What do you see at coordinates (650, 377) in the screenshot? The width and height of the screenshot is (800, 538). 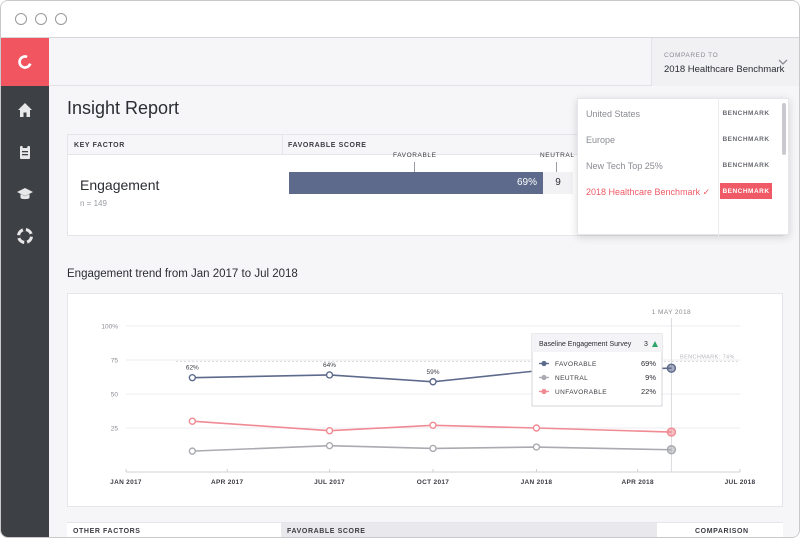 I see `tooltip-row-value: 9%` at bounding box center [650, 377].